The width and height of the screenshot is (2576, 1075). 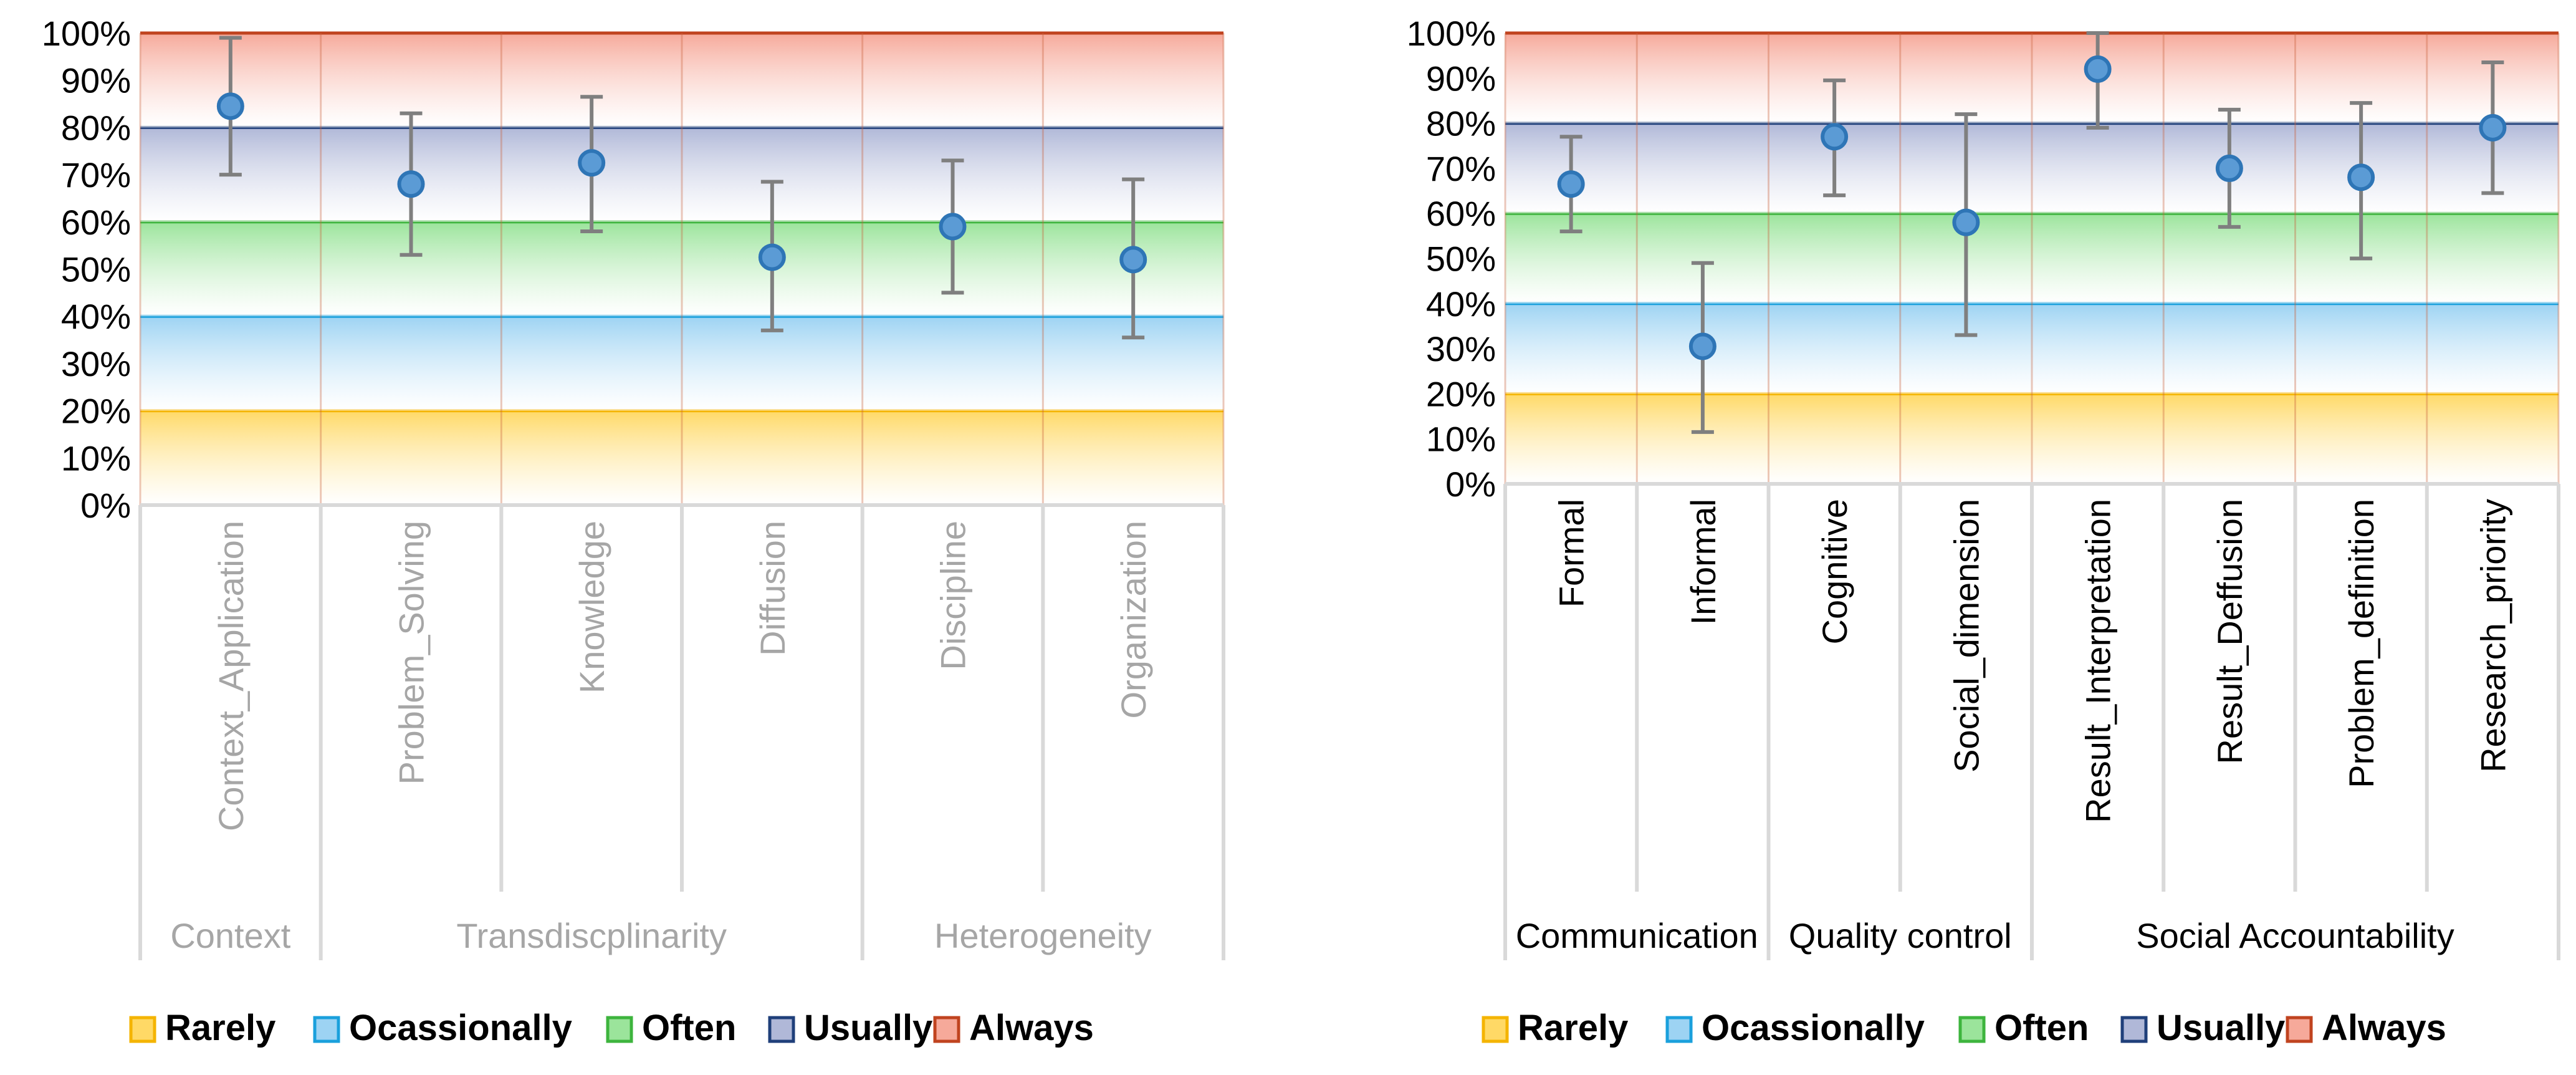 I want to click on category-label: Knowledge, so click(x=591, y=607).